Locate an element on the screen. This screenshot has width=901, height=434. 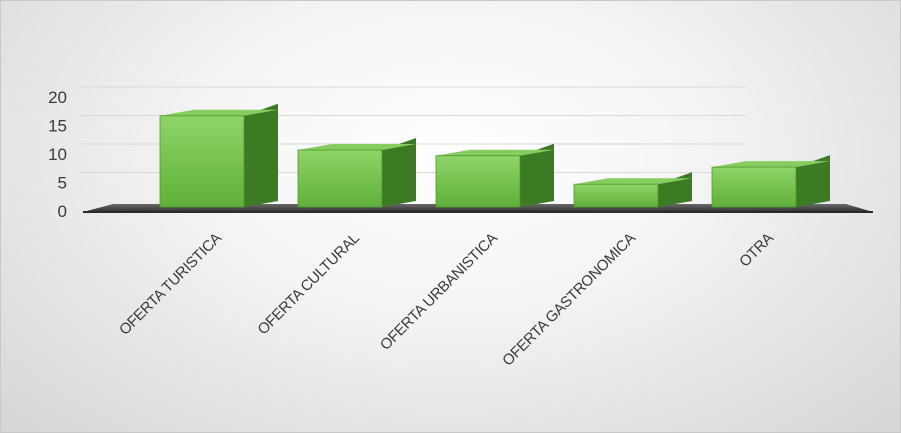
x-tick-label: OFERTA TURISTICA is located at coordinates (170, 284).